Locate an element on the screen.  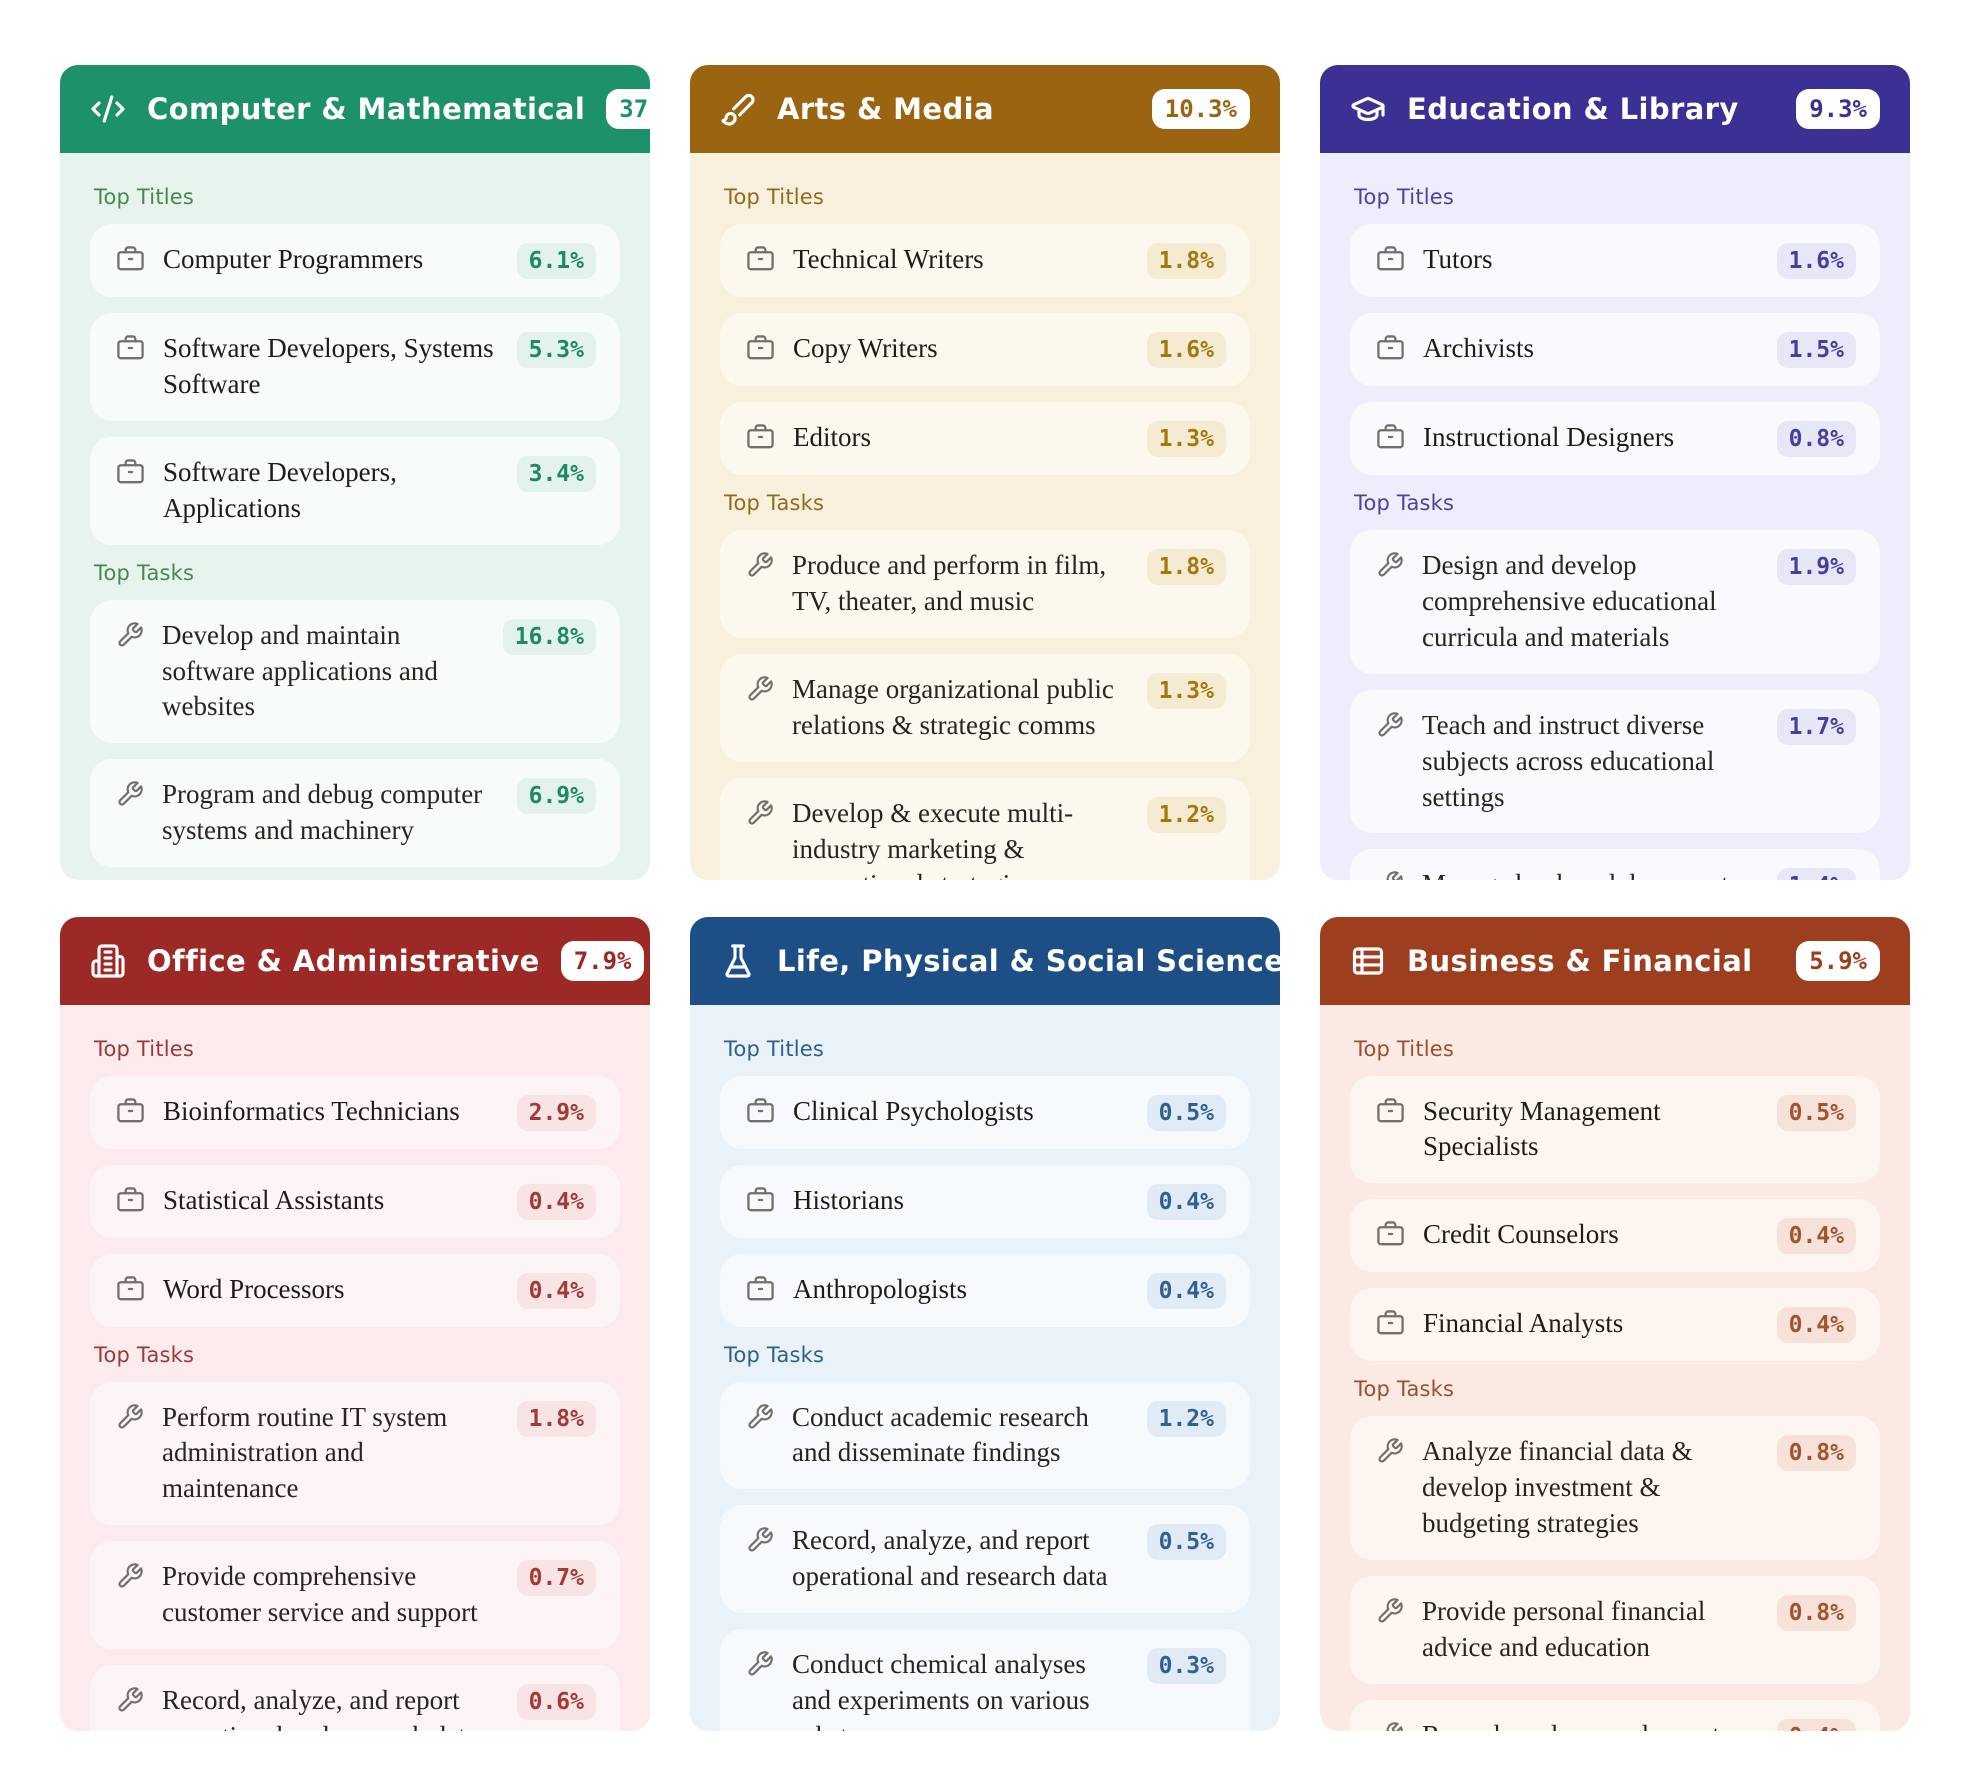
task-percent: 1.8% is located at coordinates (1186, 567).